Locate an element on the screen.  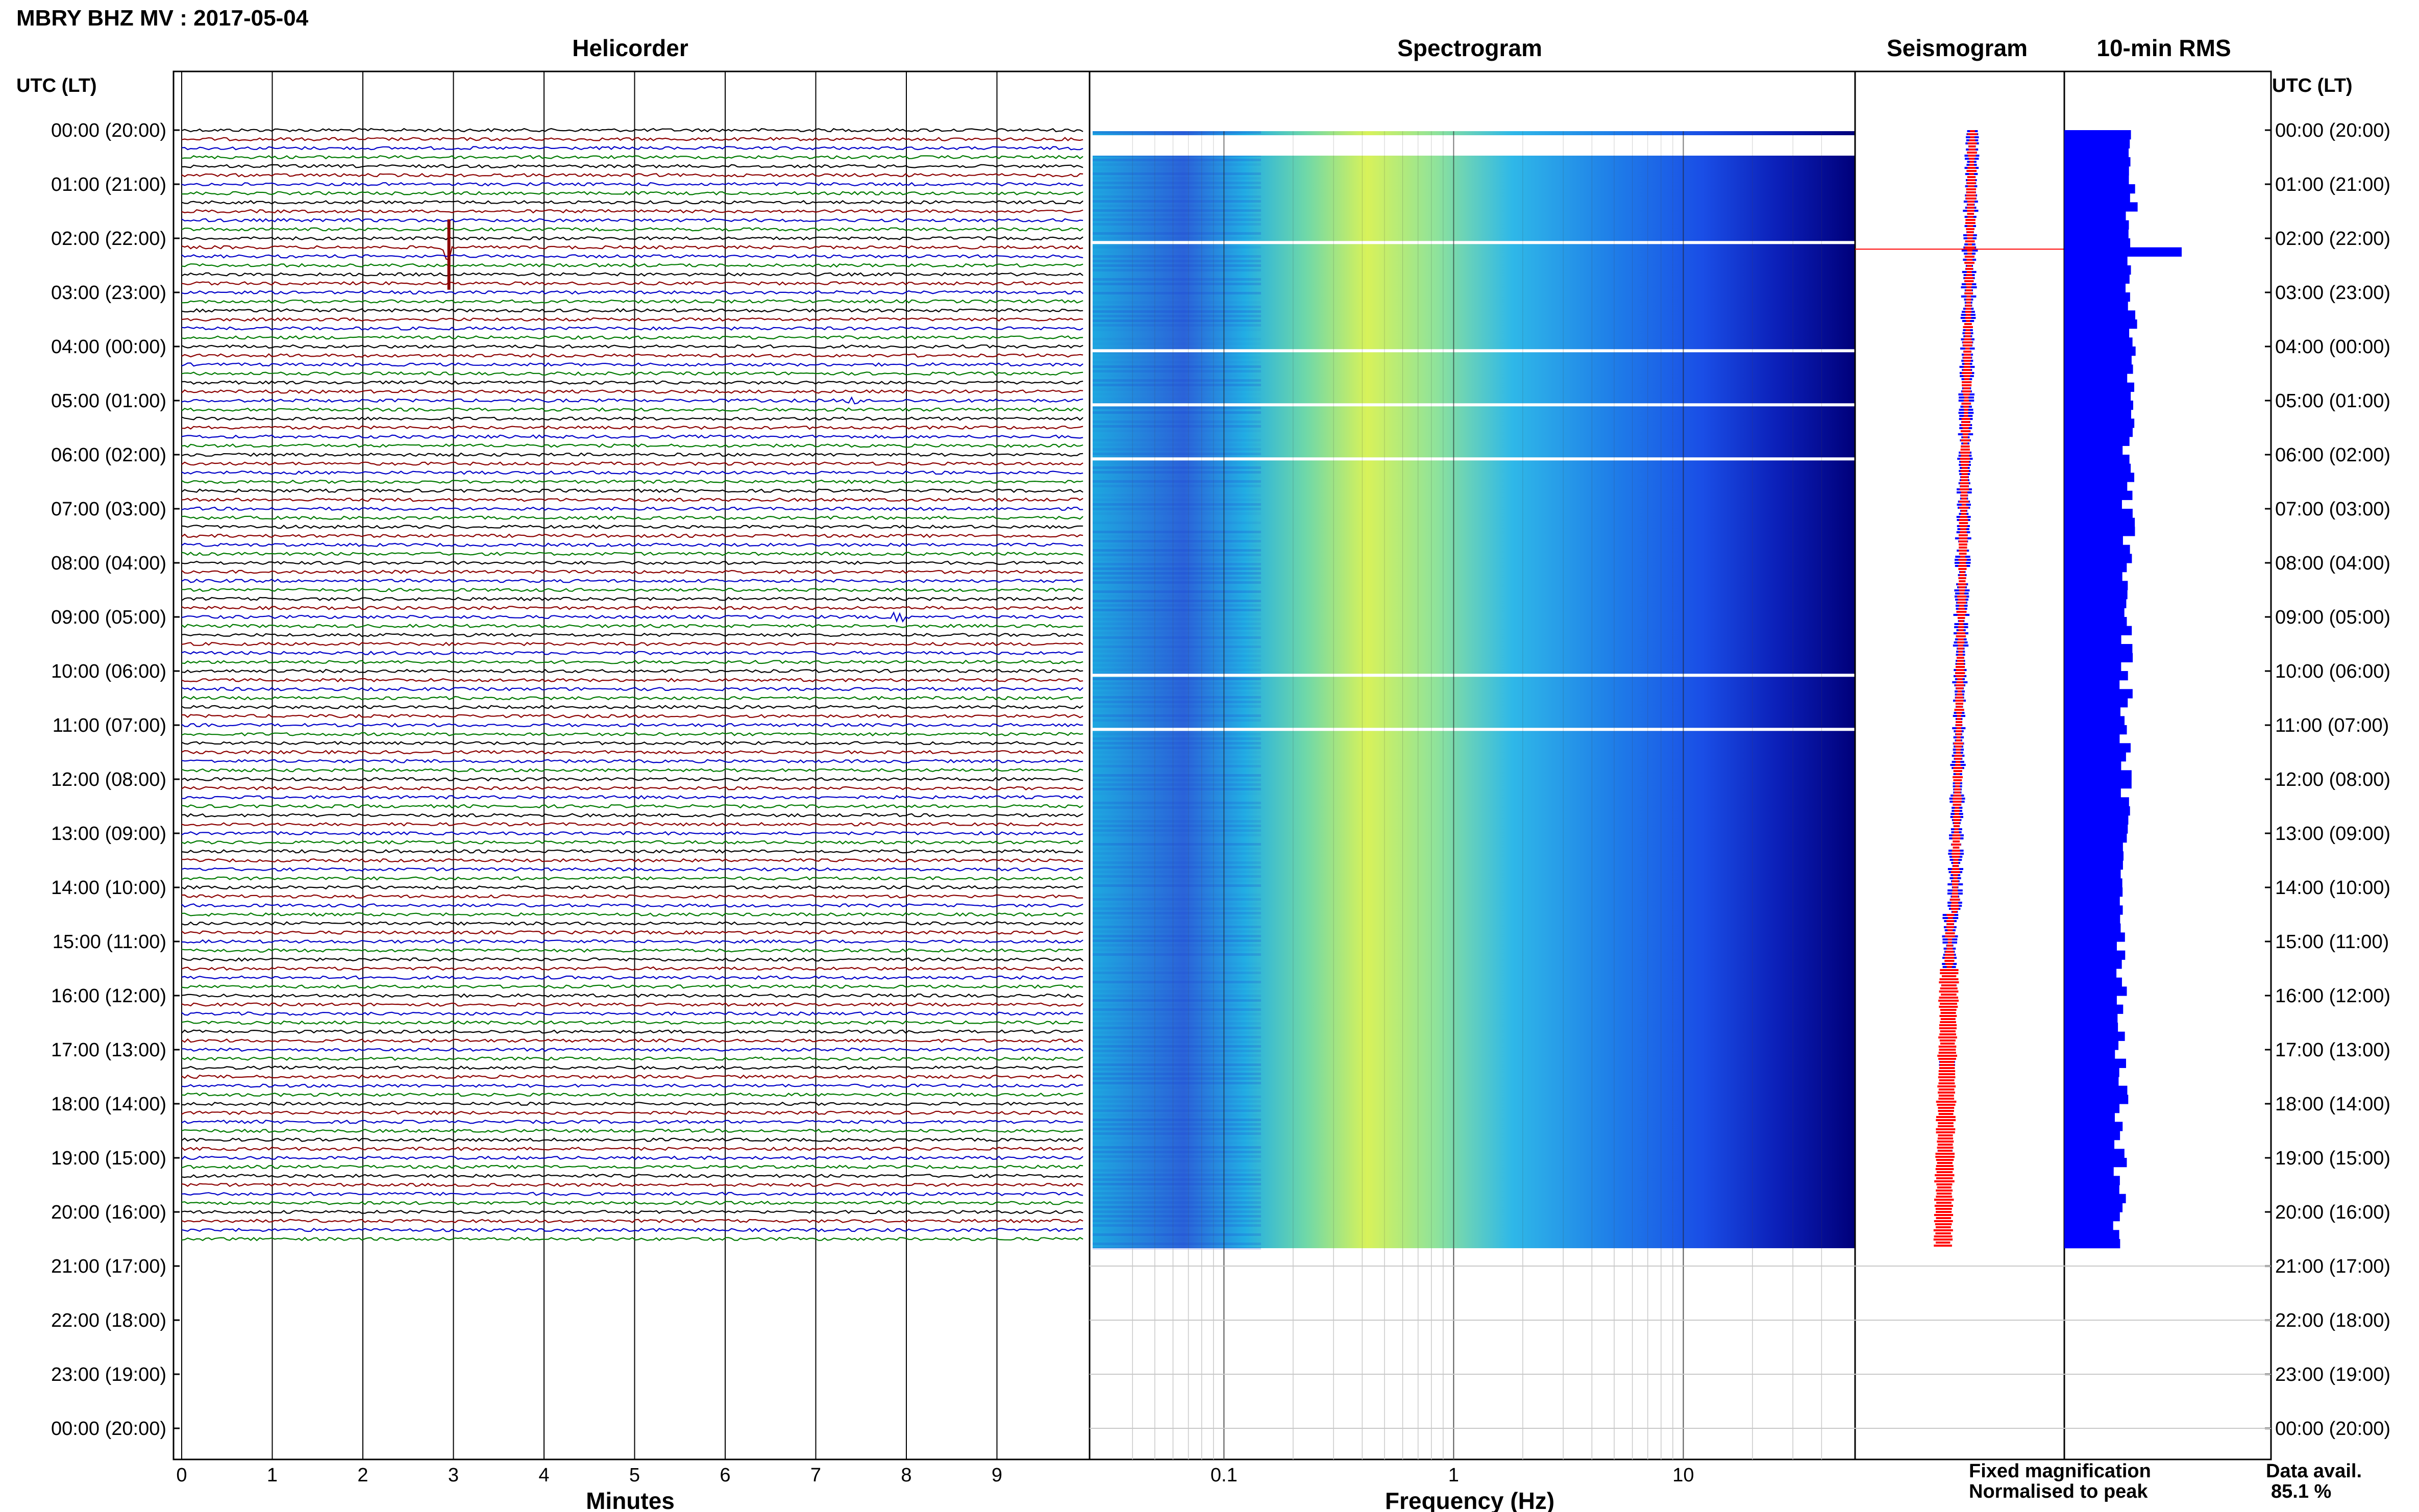
spectrogram-gap is located at coordinates (1474, 145).